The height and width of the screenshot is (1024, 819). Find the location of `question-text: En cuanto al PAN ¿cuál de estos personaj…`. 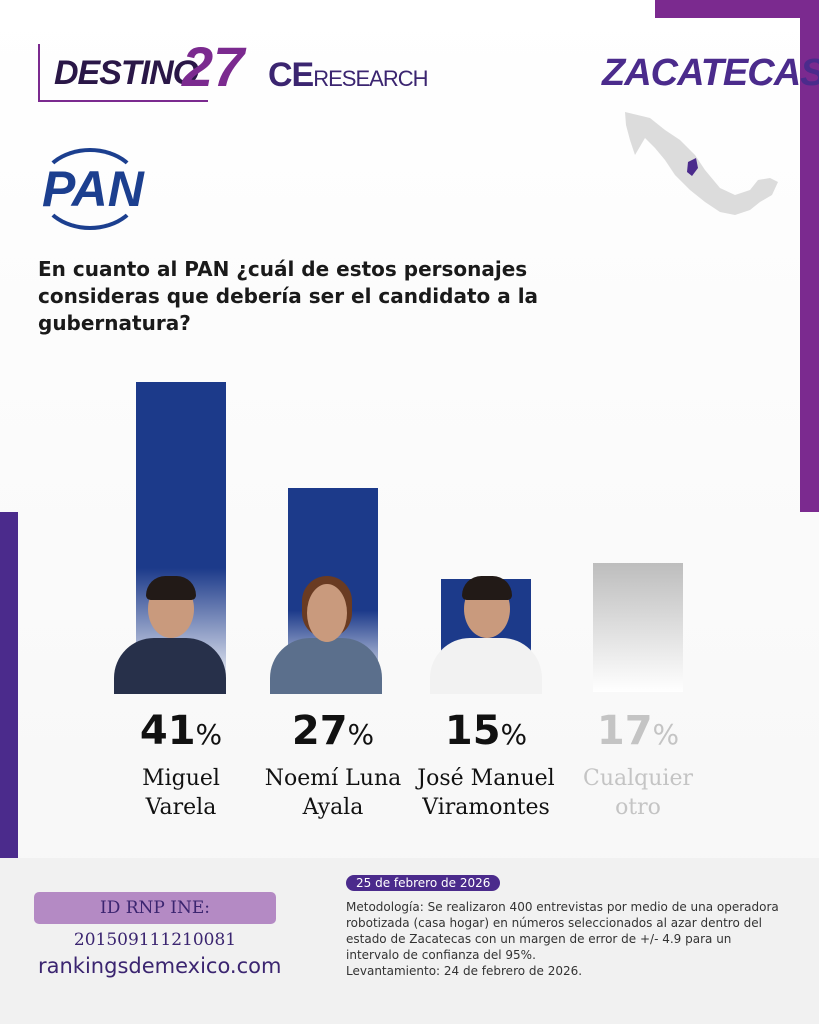

question-text: En cuanto al PAN ¿cuál de estos personaj… is located at coordinates (288, 296).